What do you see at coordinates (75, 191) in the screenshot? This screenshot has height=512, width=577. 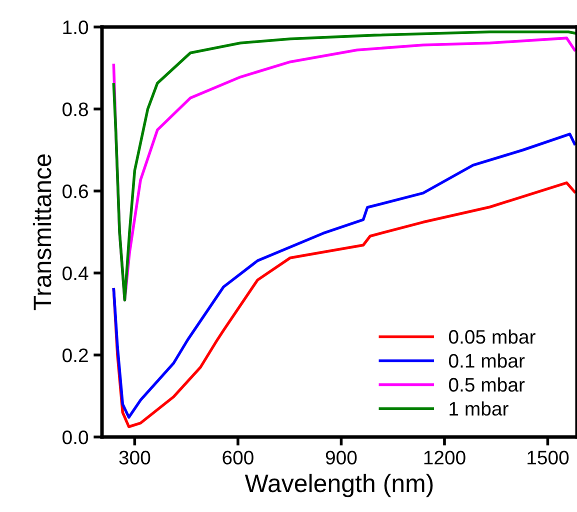 I see `y-tick-label: 0.6` at bounding box center [75, 191].